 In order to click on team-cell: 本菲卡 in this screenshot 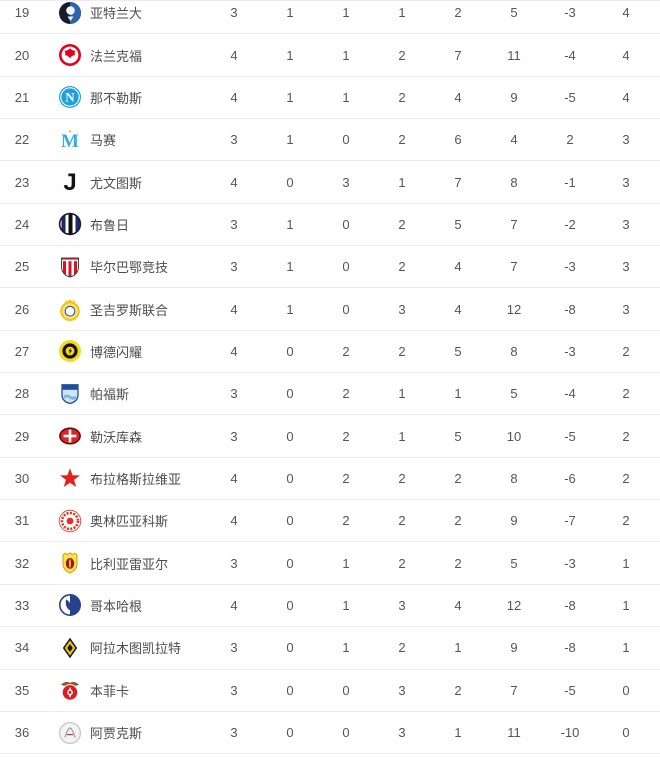, I will do `click(125, 690)`.